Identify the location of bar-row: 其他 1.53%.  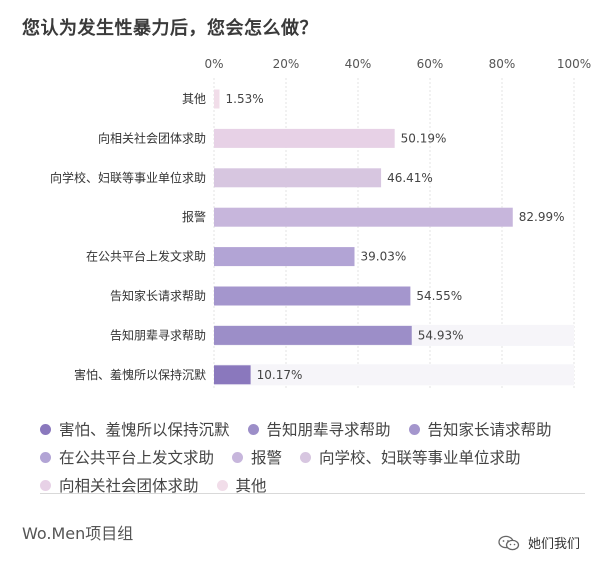
(223, 99).